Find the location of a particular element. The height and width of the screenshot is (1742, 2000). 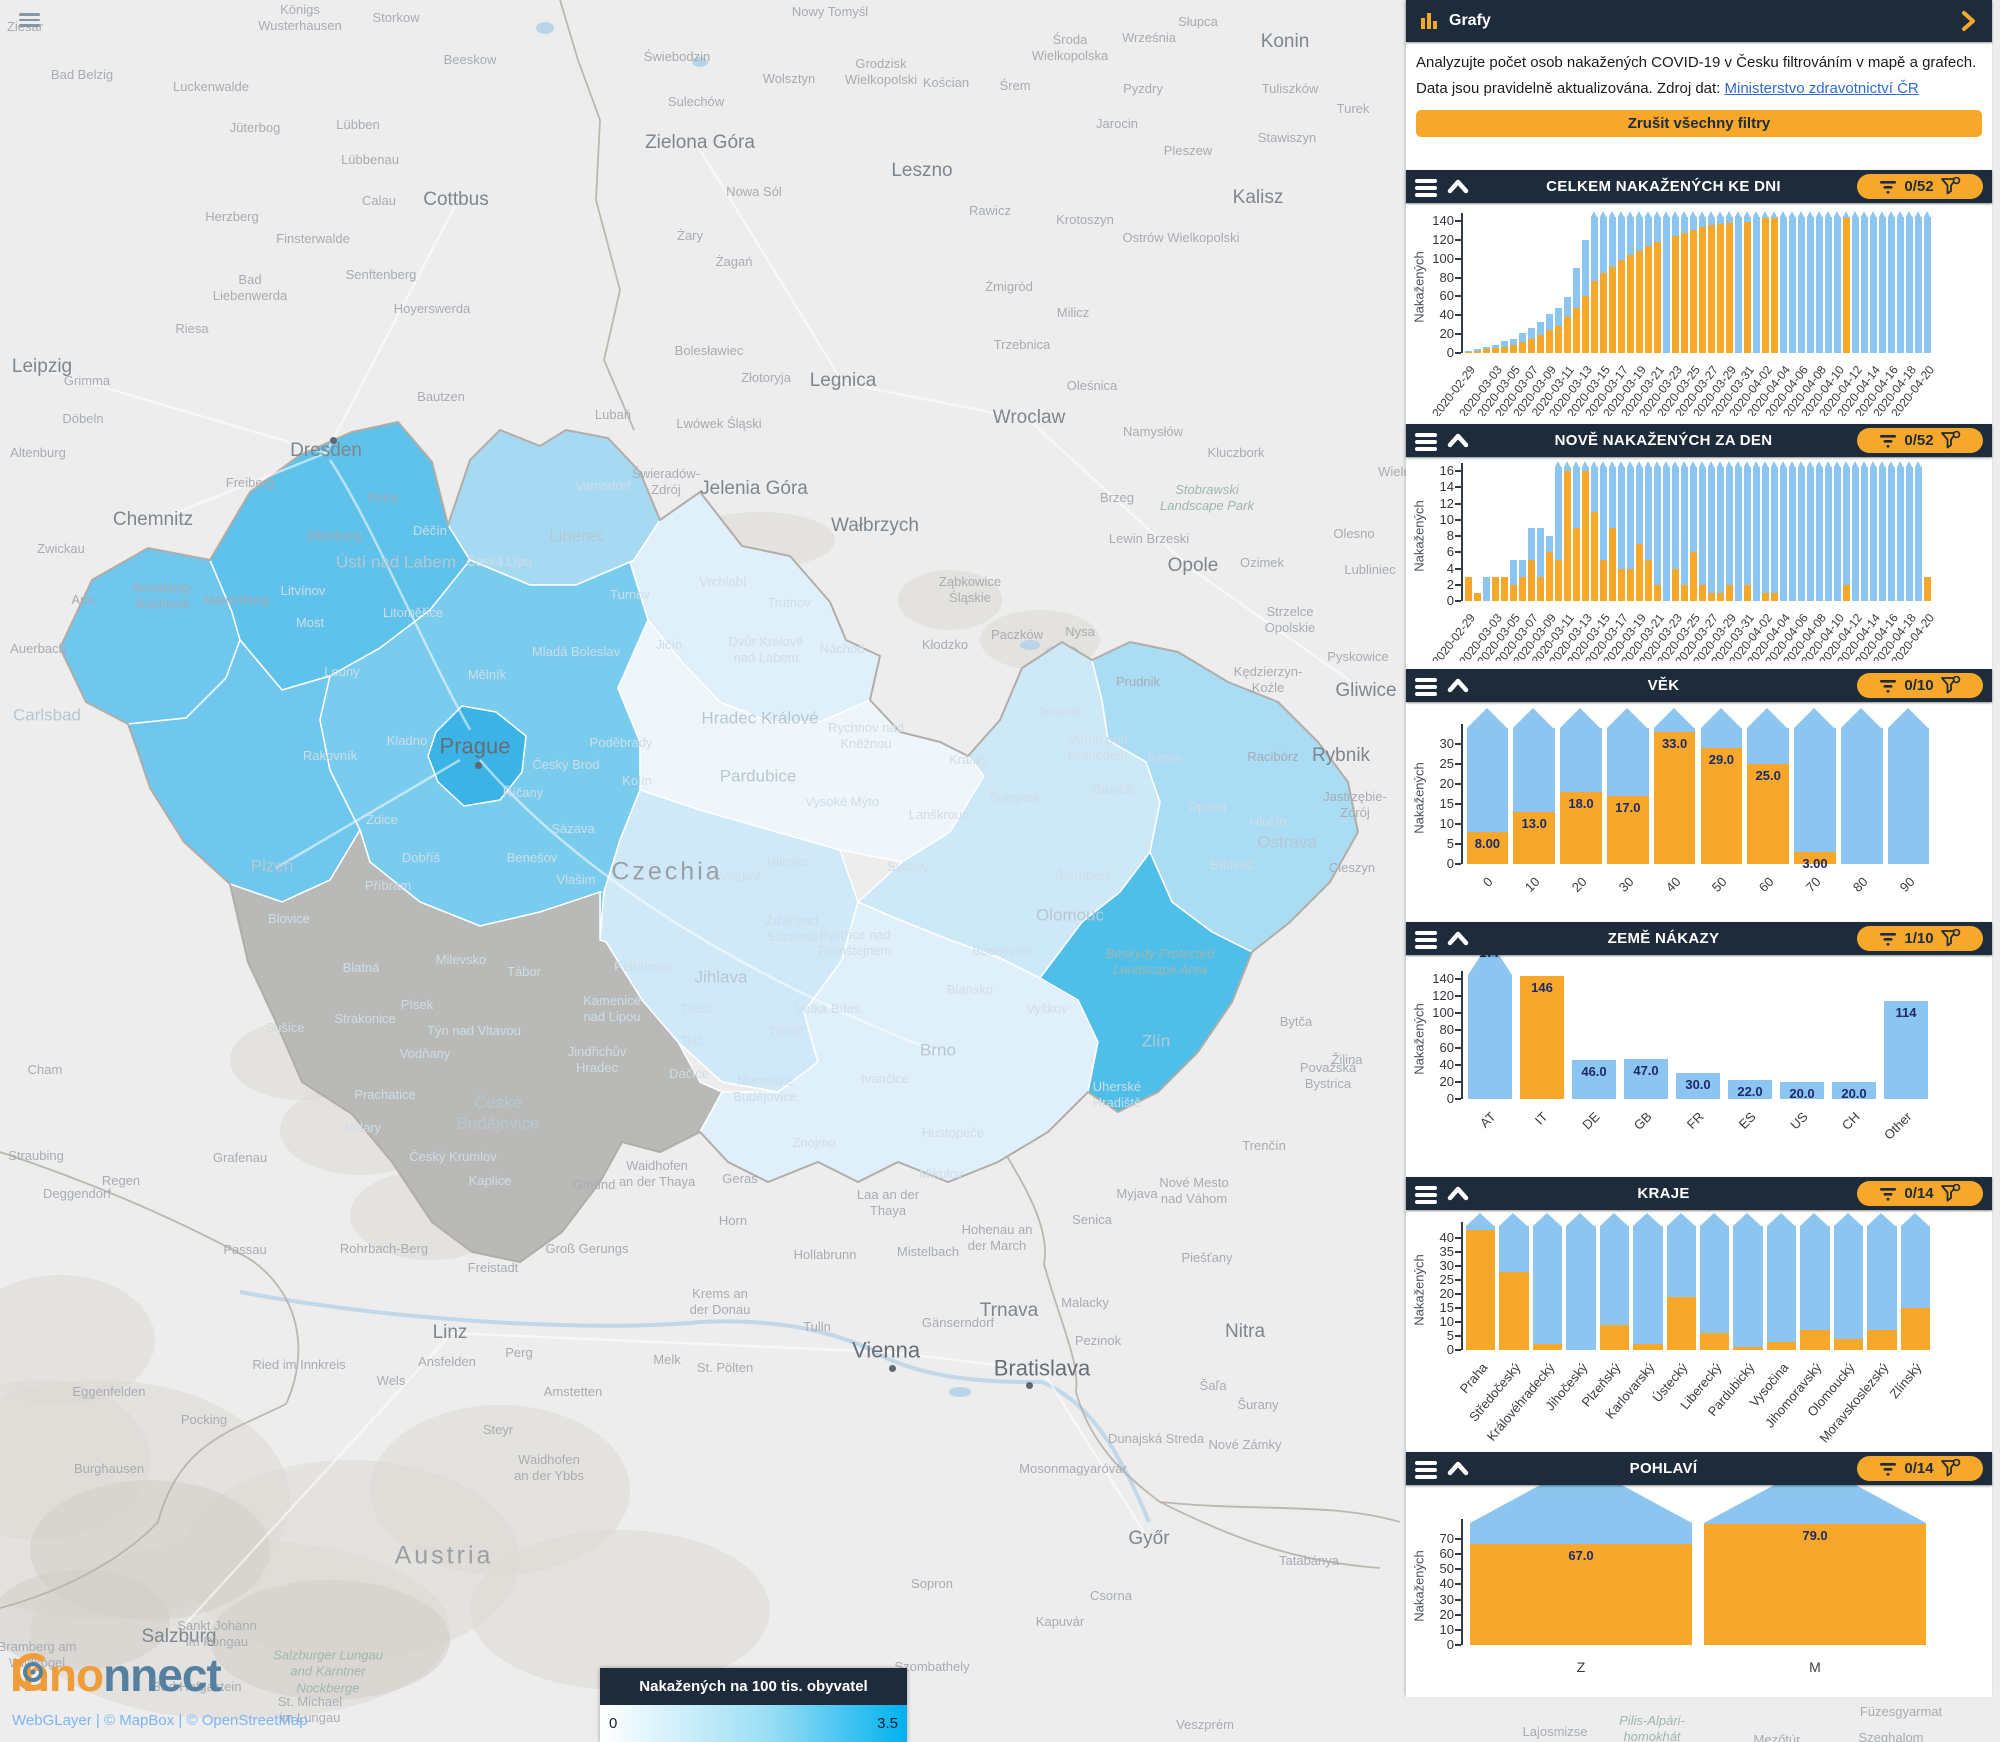

filter-badge: 1/10 is located at coordinates (1920, 938).